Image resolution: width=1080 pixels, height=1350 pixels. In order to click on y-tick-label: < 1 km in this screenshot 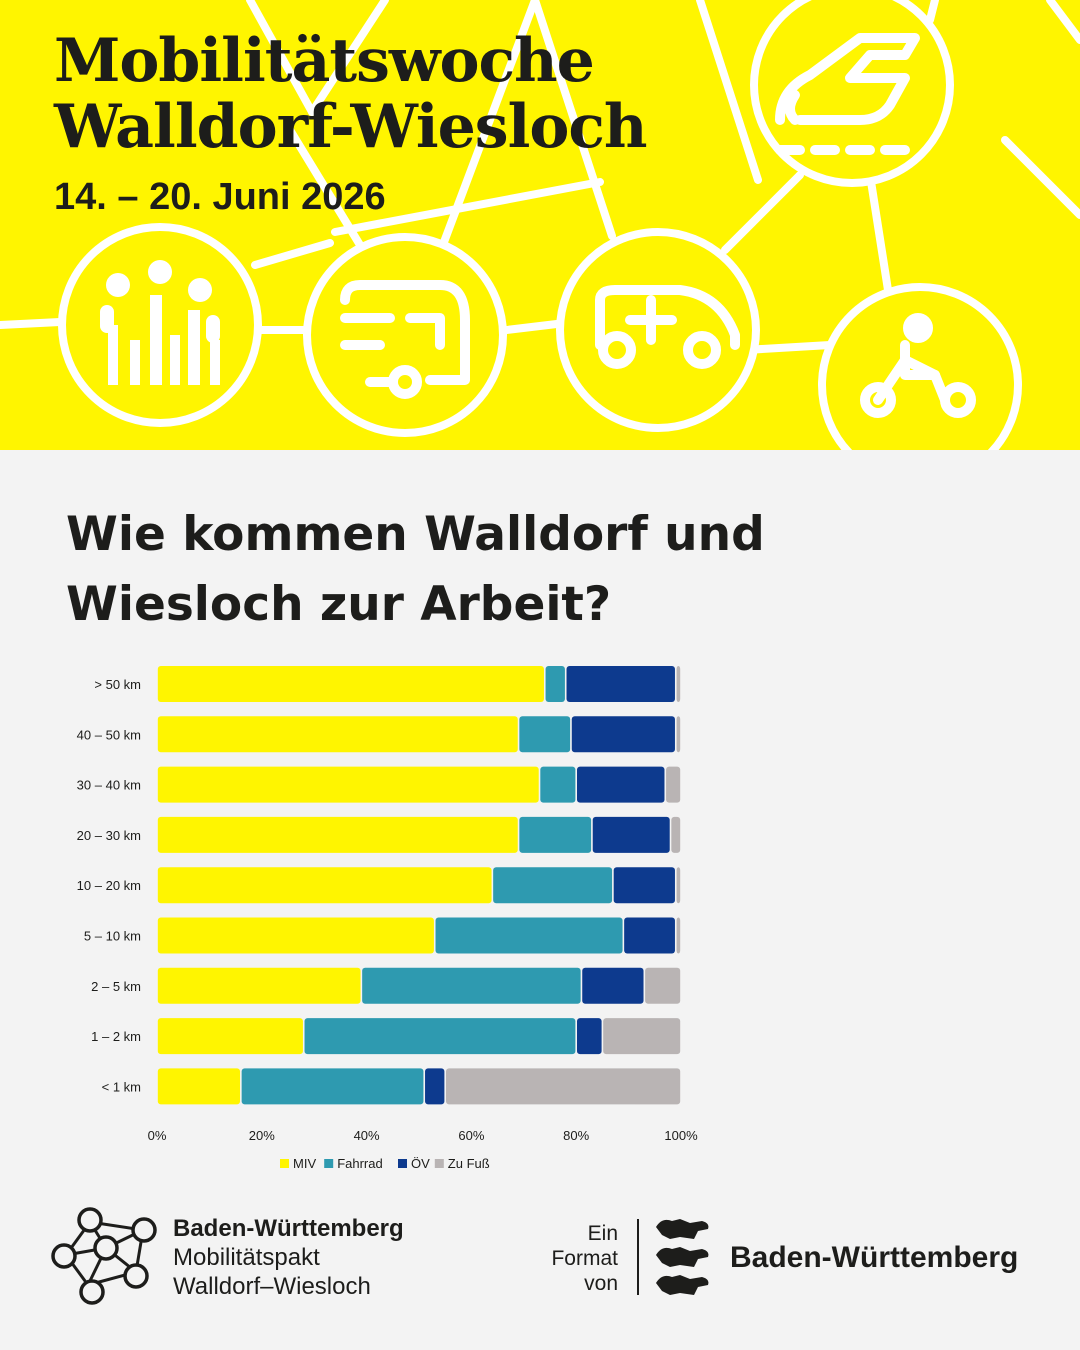, I will do `click(121, 1086)`.